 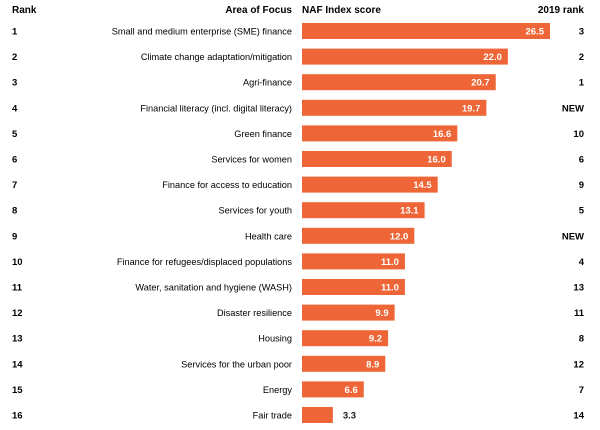 I want to click on value-label: 20.7, so click(x=480, y=83).